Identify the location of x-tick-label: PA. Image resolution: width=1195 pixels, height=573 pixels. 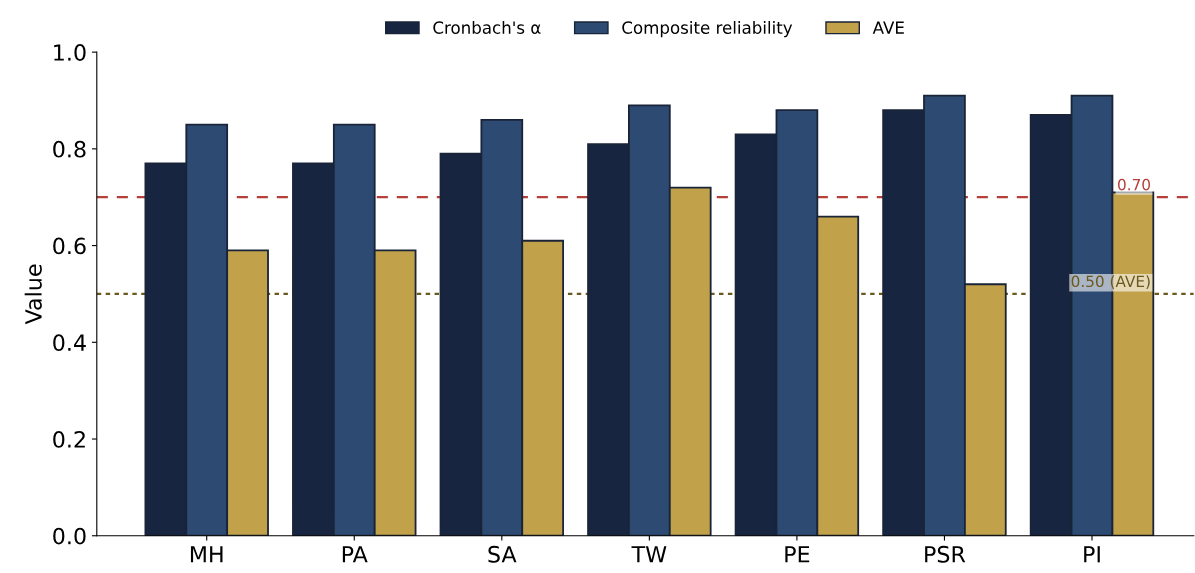
(355, 554).